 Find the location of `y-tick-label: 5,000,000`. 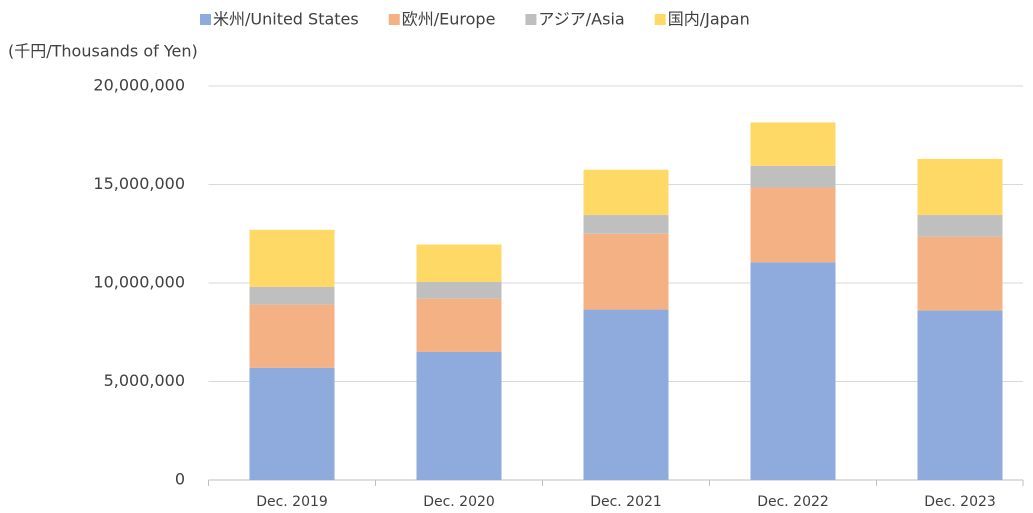

y-tick-label: 5,000,000 is located at coordinates (144, 380).